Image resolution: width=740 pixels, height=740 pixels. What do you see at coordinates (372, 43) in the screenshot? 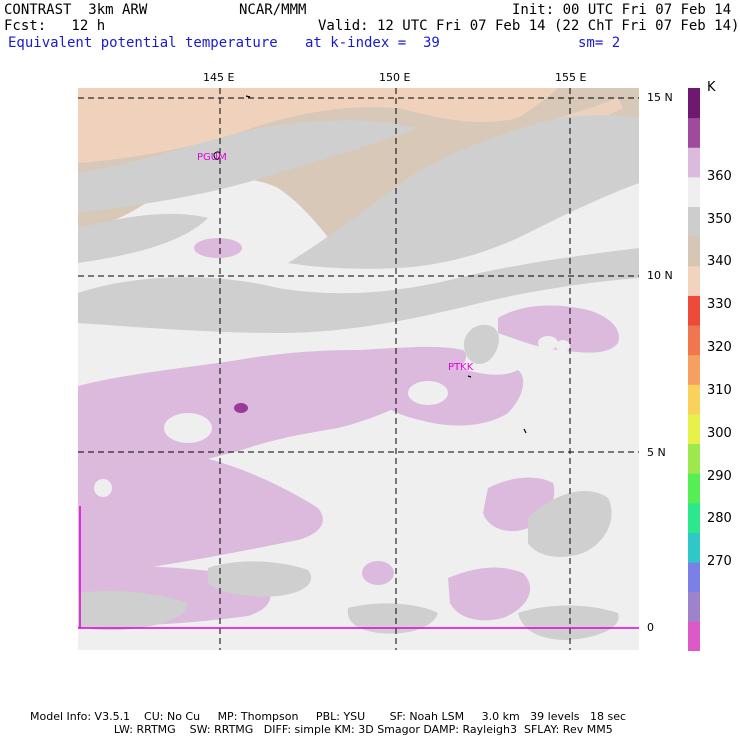
I see `level-label: at k-index = 39` at bounding box center [372, 43].